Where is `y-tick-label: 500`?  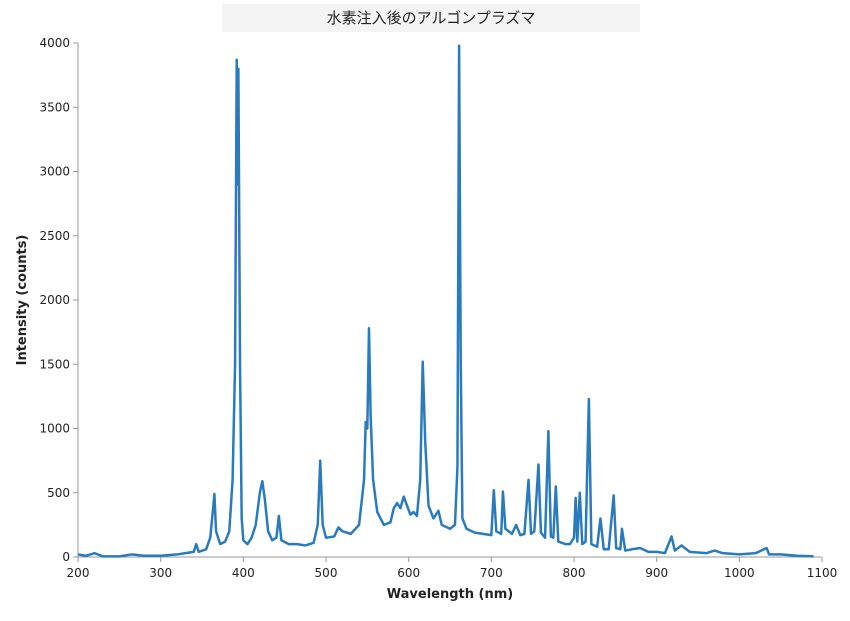
y-tick-label: 500 is located at coordinates (58, 493).